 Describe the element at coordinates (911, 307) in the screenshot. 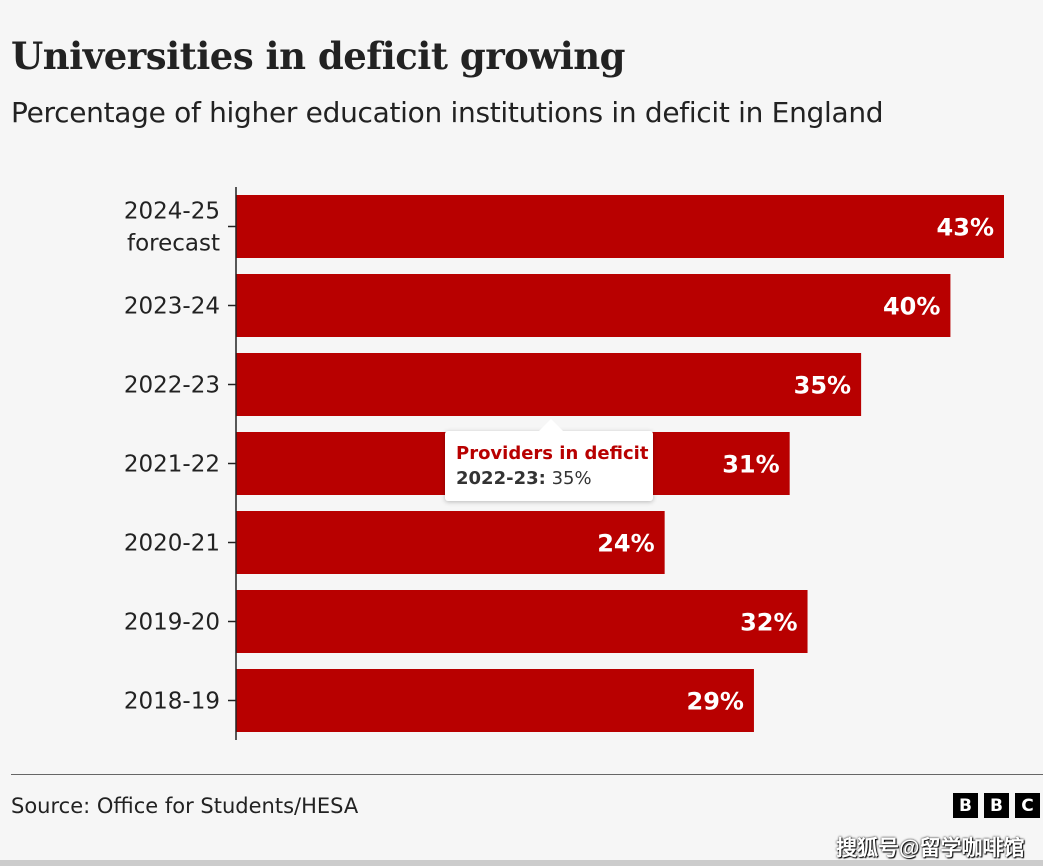

I see `value-label: 40%` at that location.